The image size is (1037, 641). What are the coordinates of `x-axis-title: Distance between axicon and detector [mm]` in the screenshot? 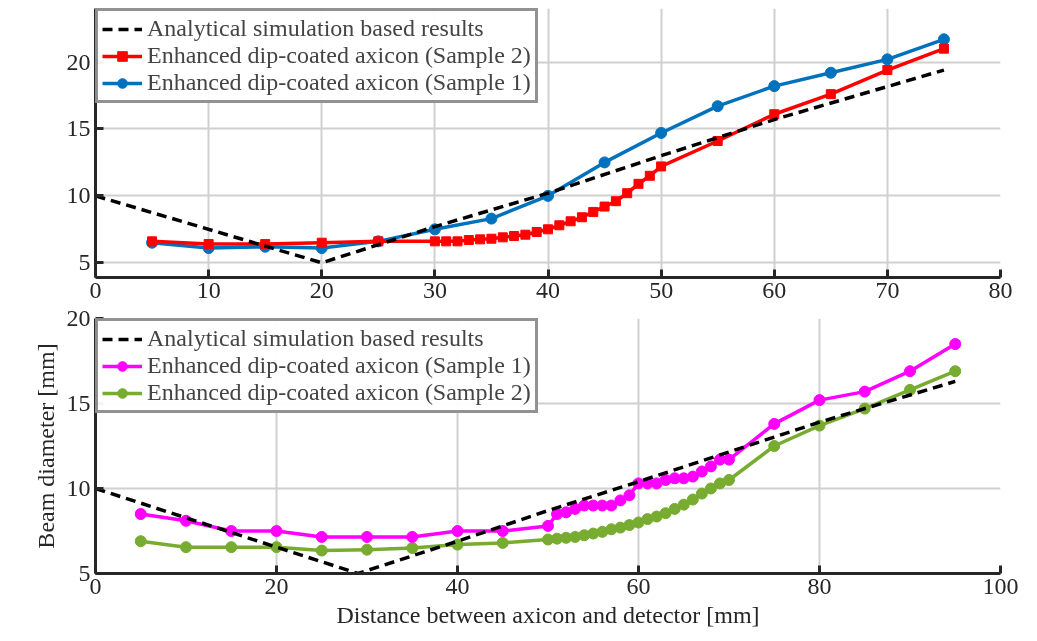 It's located at (548, 614).